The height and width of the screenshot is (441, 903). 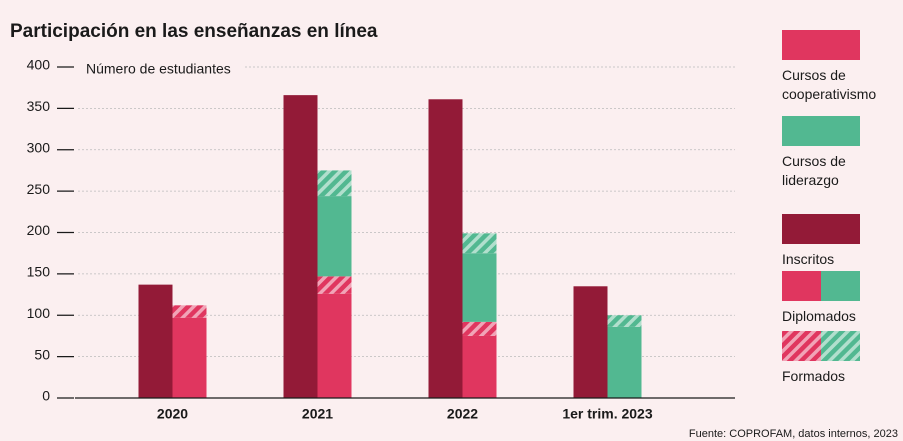 What do you see at coordinates (808, 259) in the screenshot?
I see `legend-label: Inscritos` at bounding box center [808, 259].